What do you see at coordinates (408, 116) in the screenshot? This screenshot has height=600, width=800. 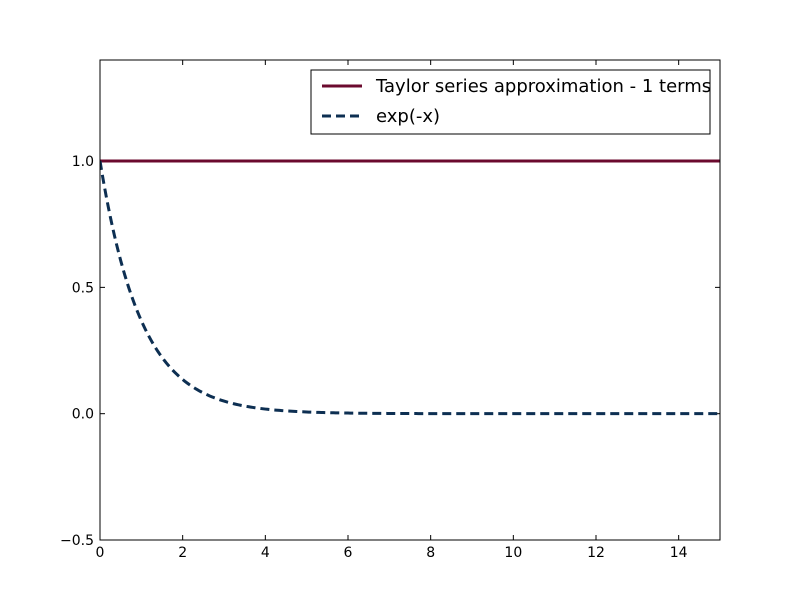 I see `legend-label-1: exp(-x)` at bounding box center [408, 116].